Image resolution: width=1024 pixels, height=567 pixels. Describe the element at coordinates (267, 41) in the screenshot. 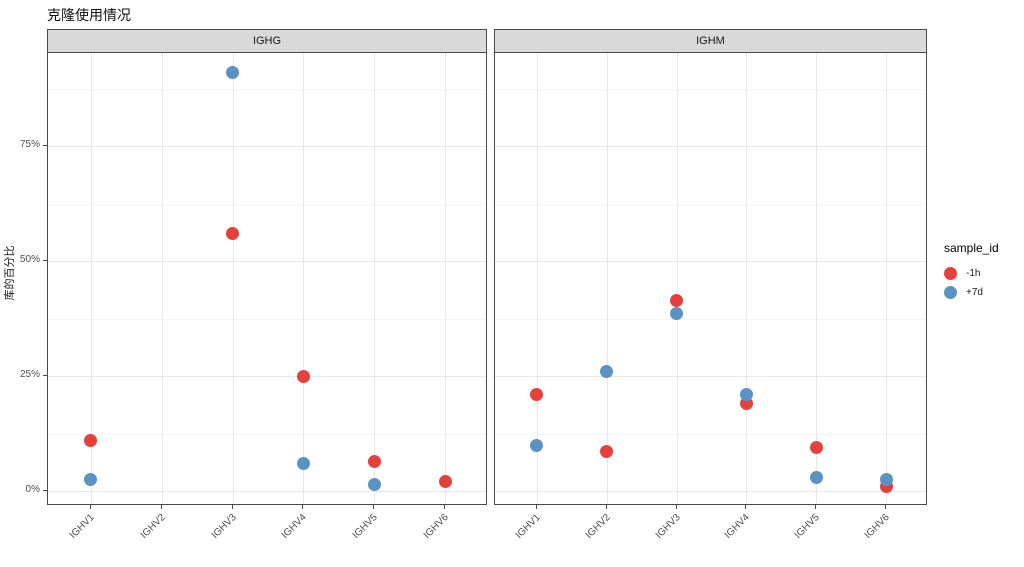

I see `facet-strip-ighg: IGHG` at that location.